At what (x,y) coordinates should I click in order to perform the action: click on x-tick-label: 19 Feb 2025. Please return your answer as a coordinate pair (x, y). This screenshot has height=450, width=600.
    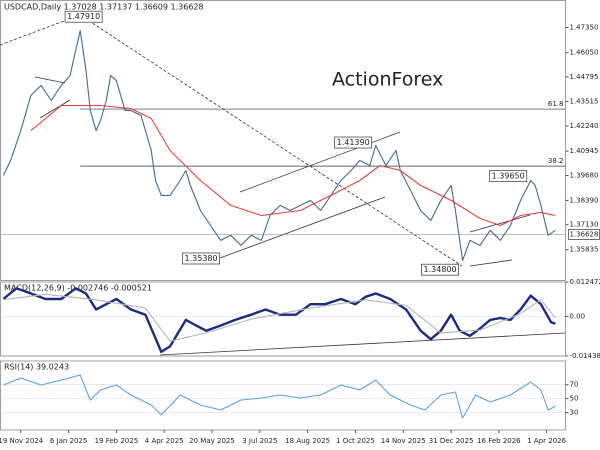
    Looking at the image, I should click on (117, 441).